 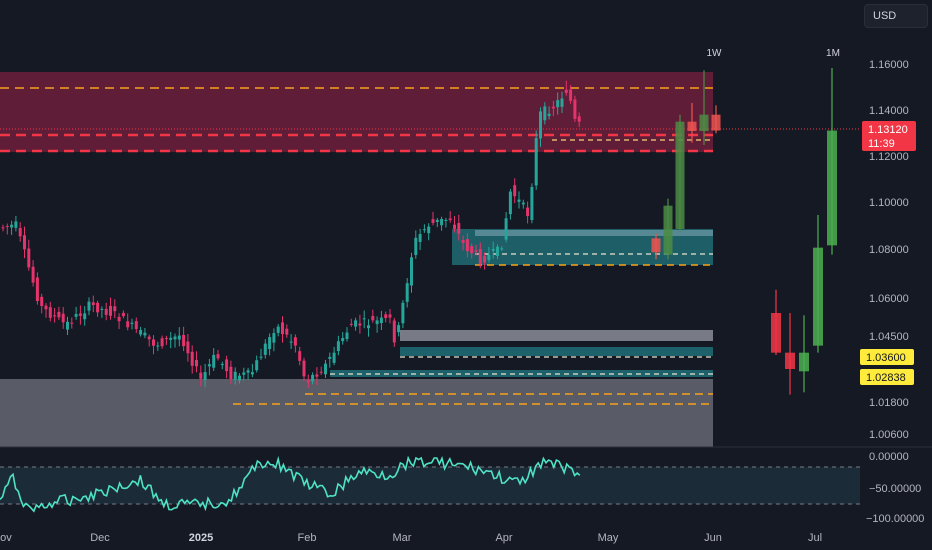 What do you see at coordinates (556, 335) in the screenshot?
I see `gray-zone-mid` at bounding box center [556, 335].